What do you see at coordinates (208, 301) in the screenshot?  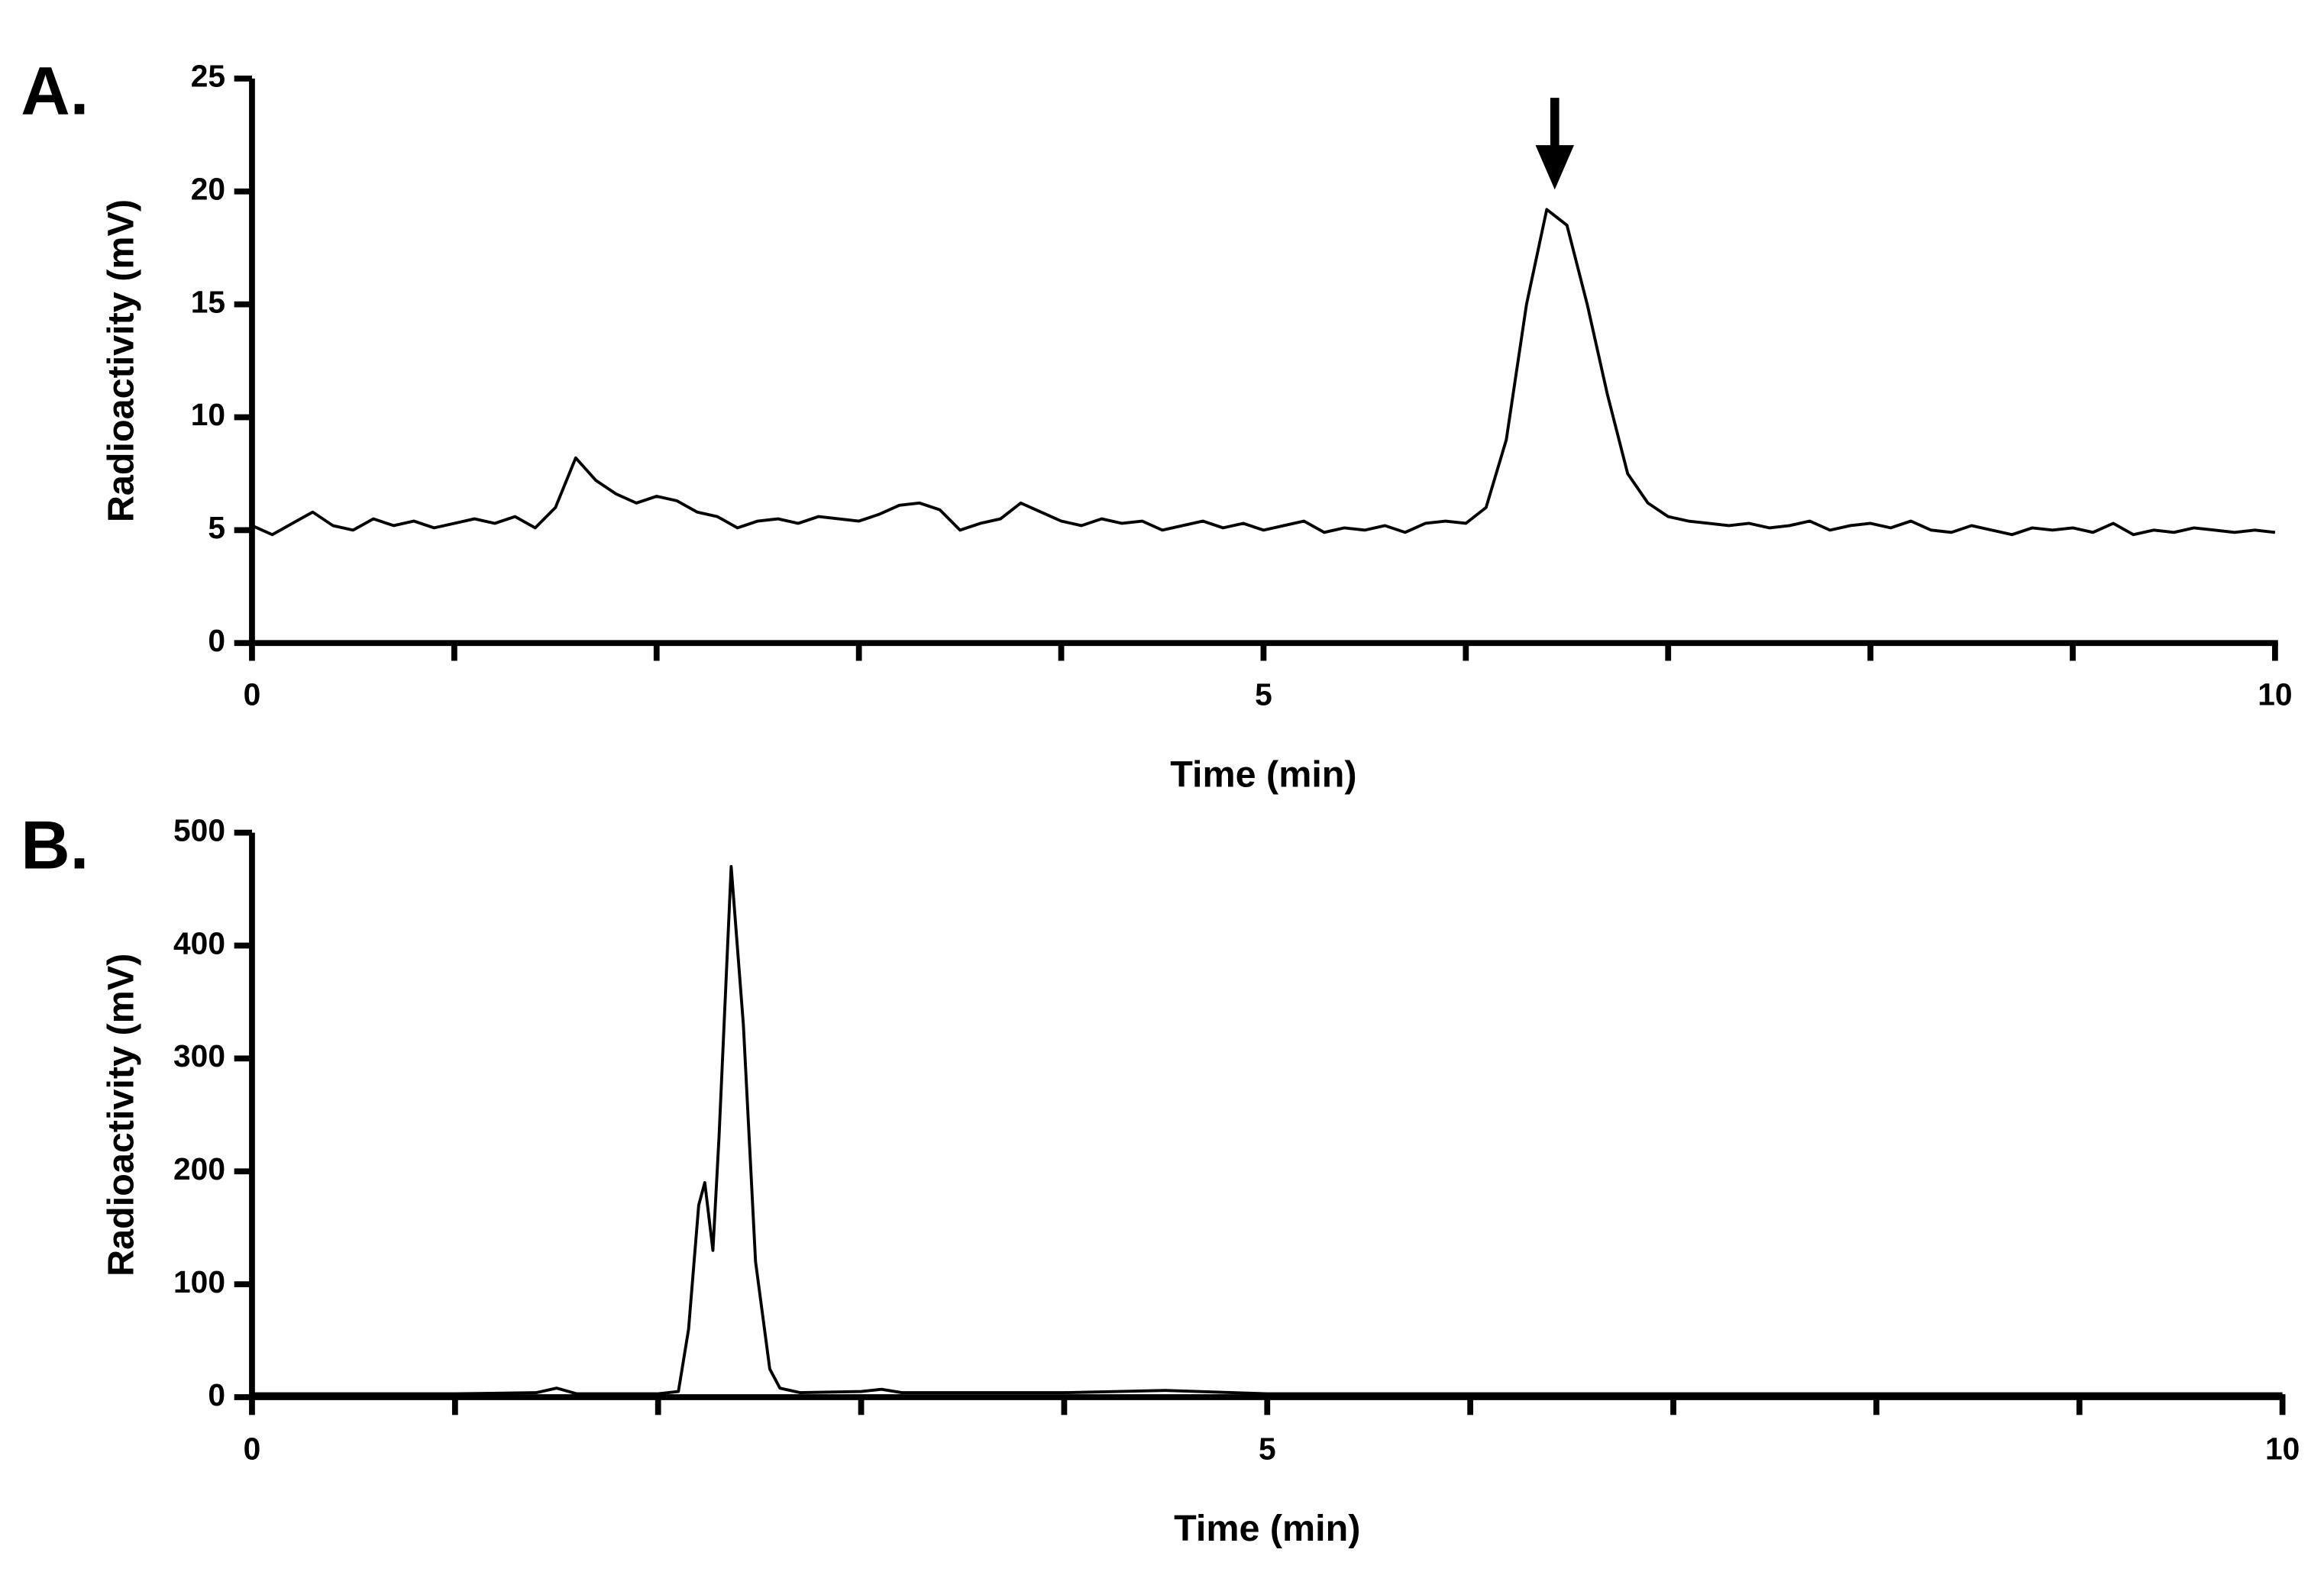 I see `y-tick-label: 15` at bounding box center [208, 301].